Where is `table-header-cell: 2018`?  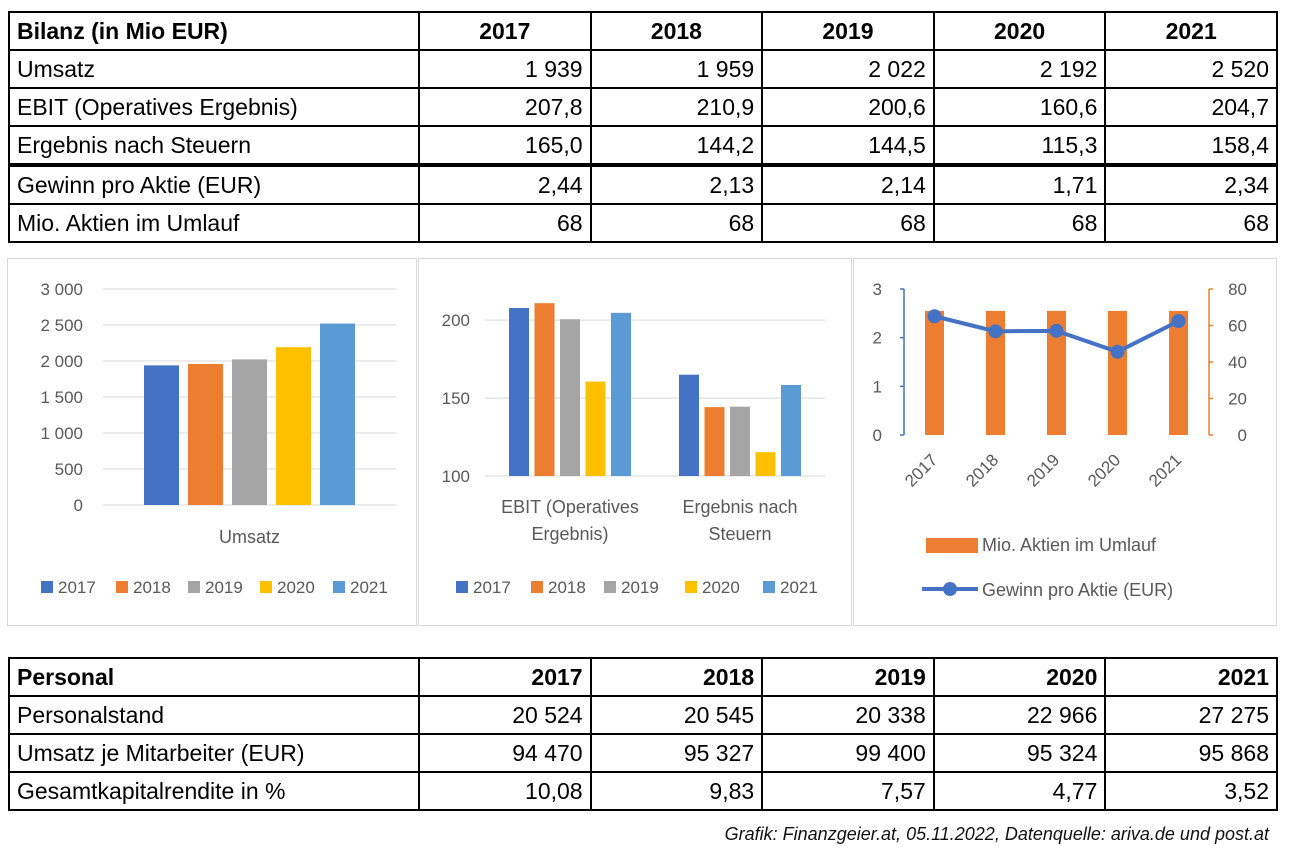 table-header-cell: 2018 is located at coordinates (676, 677).